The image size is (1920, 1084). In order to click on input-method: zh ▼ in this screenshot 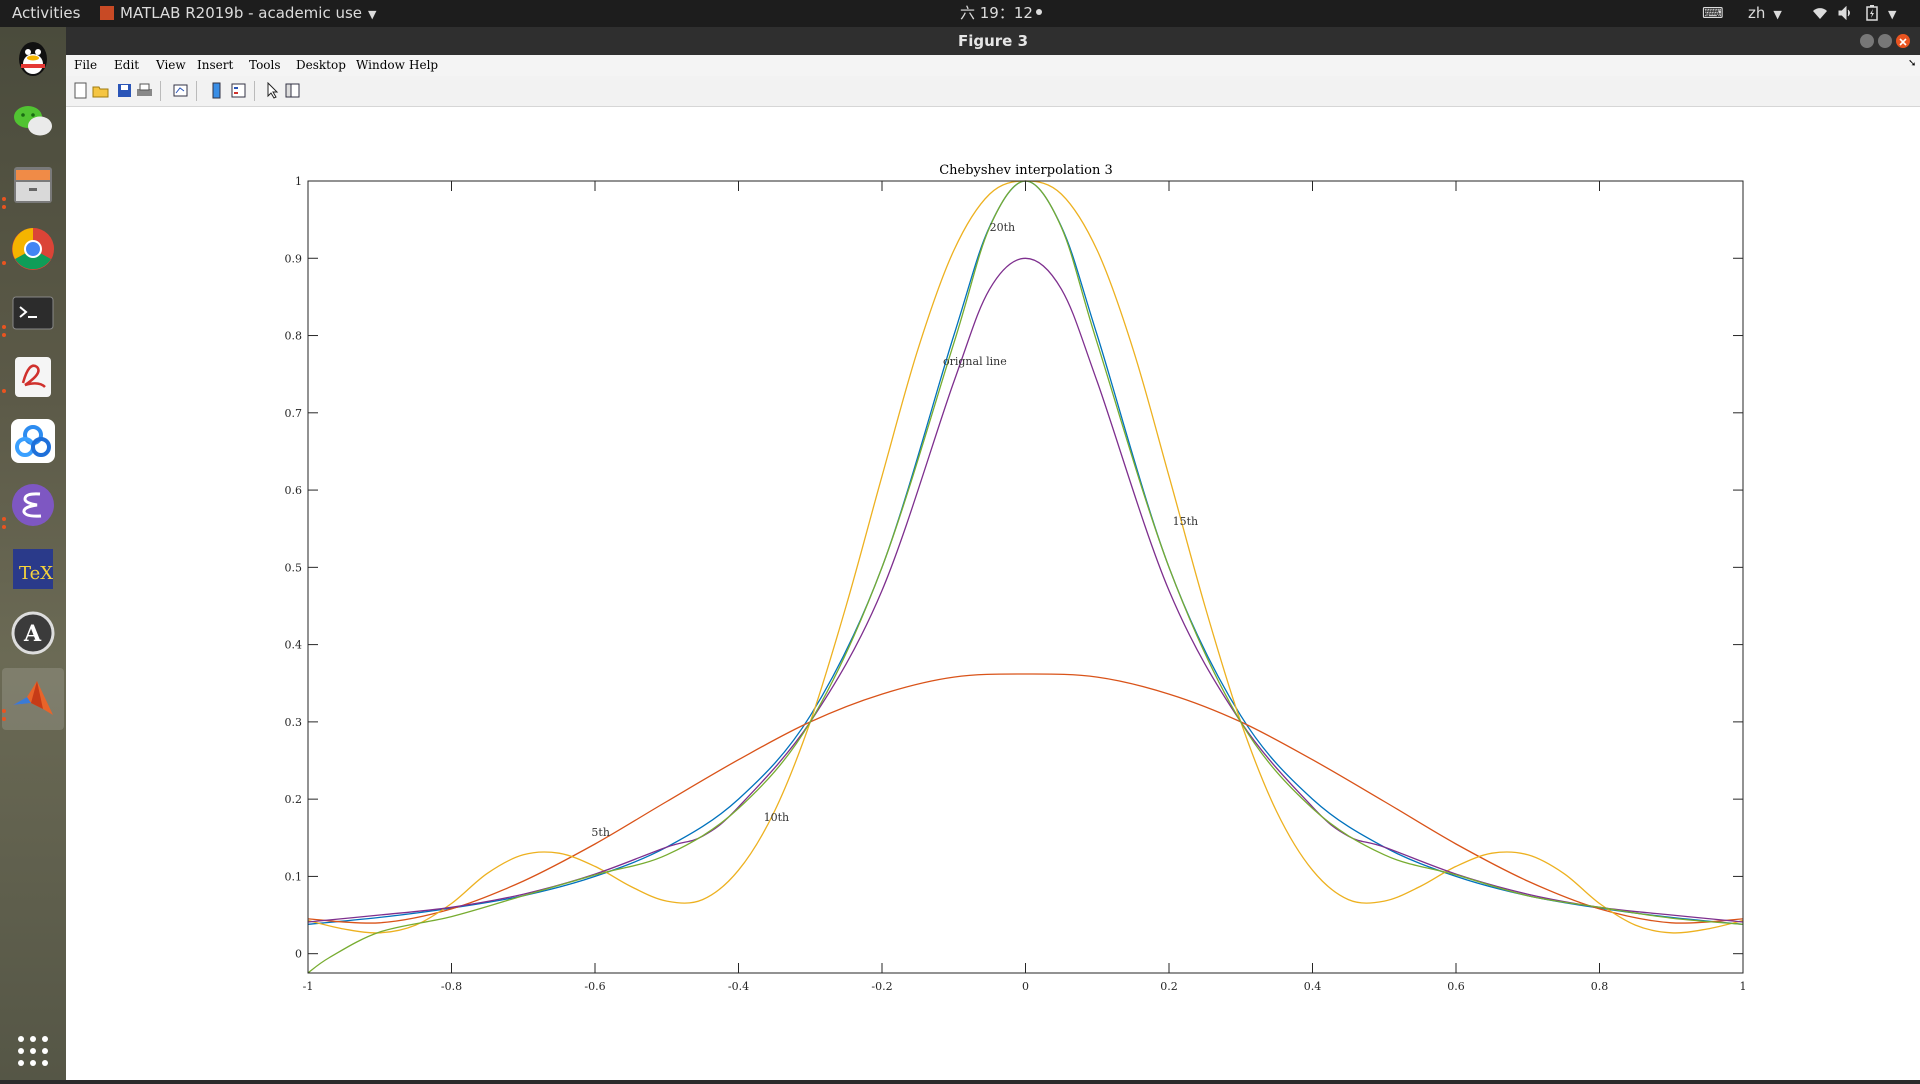, I will do `click(1765, 13)`.